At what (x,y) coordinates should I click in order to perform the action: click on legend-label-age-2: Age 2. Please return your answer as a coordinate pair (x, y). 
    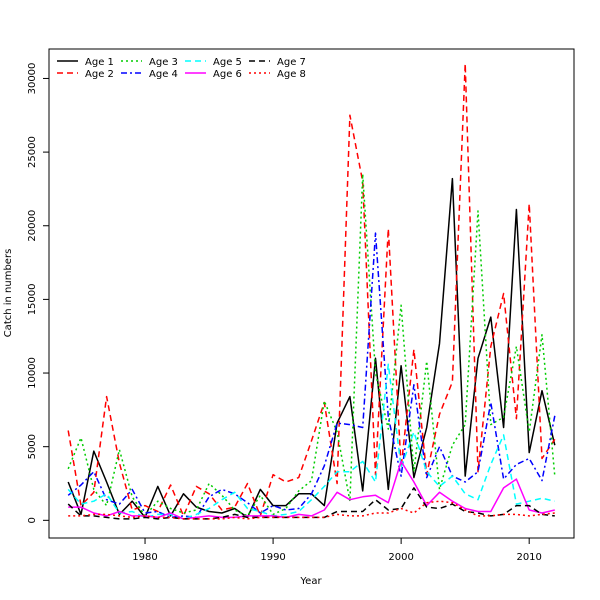
    Looking at the image, I should click on (99, 74).